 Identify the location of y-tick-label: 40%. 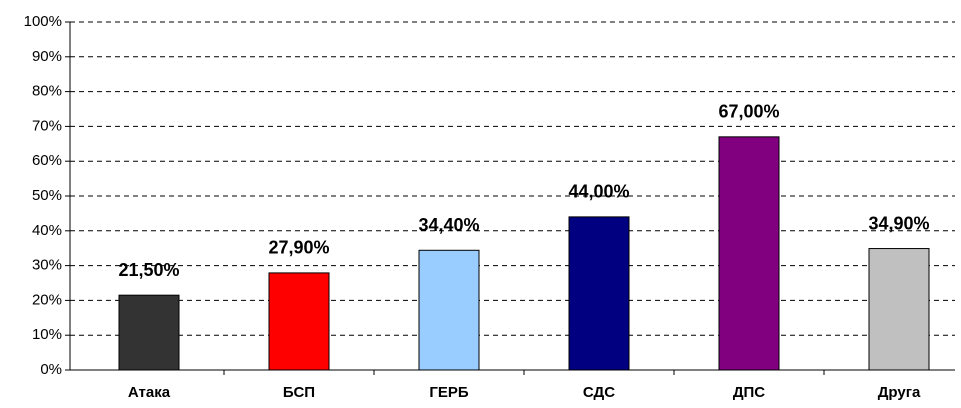
(47, 230).